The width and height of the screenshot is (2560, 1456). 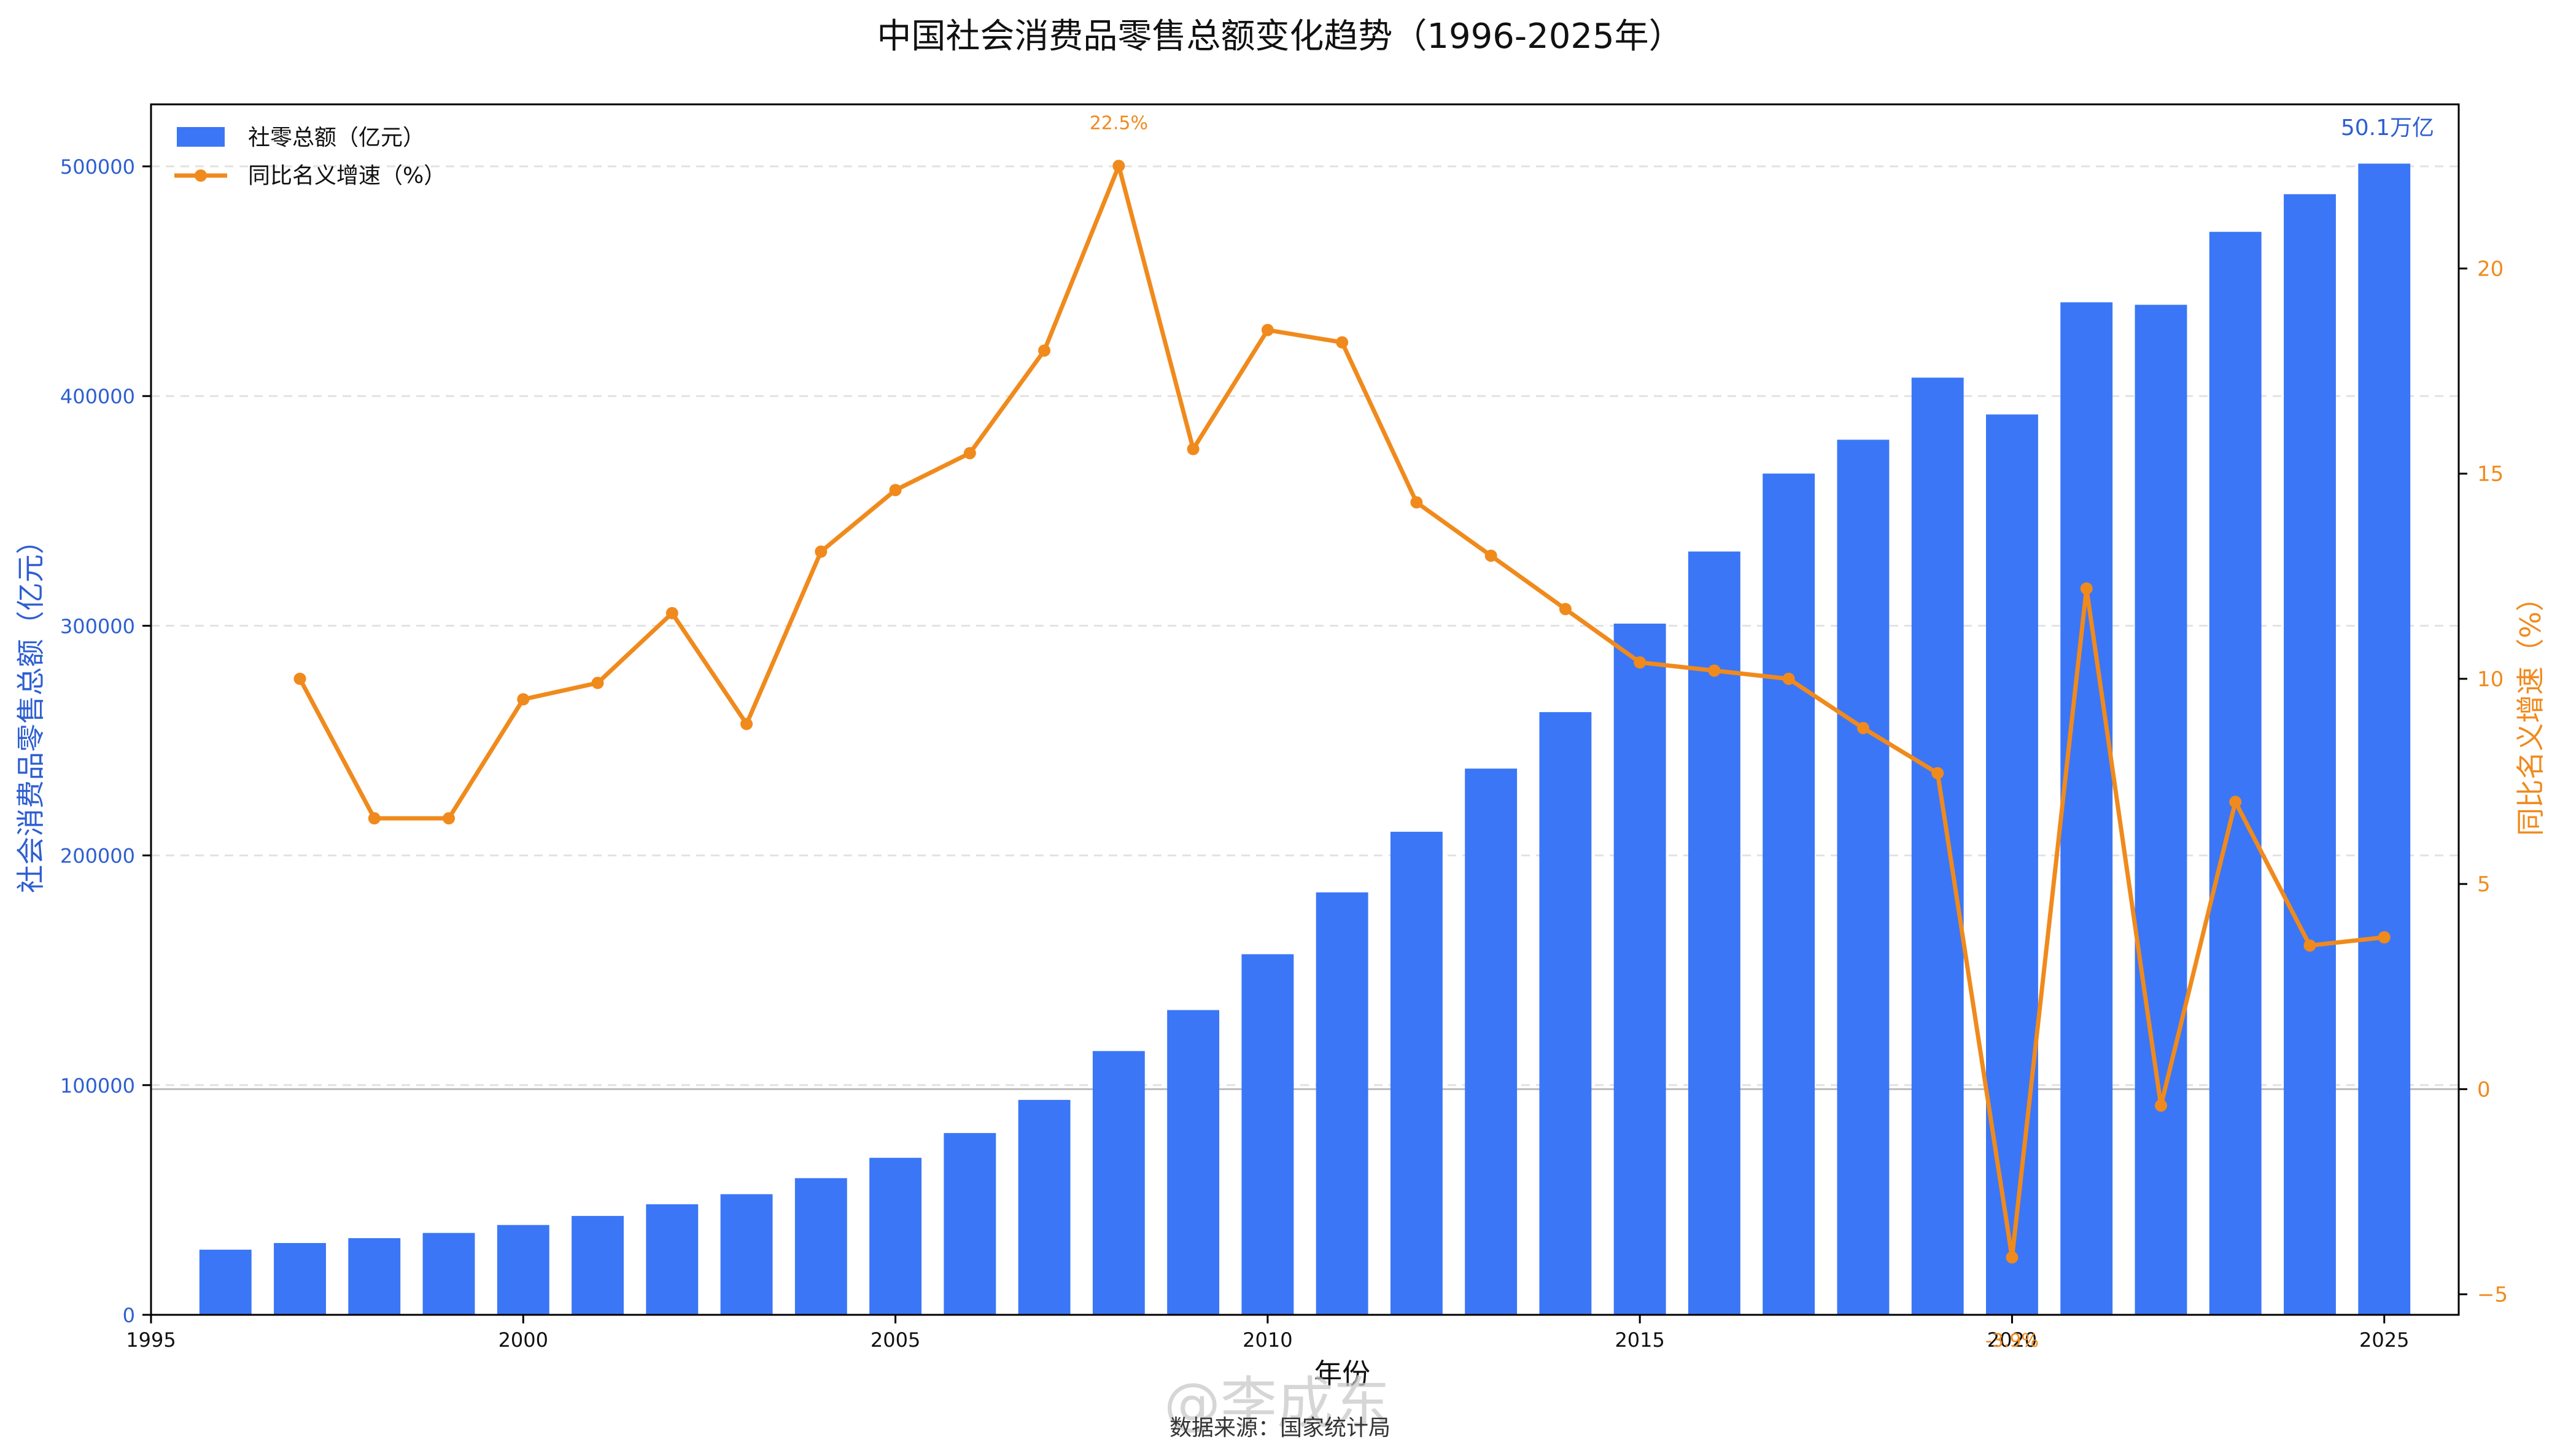 What do you see at coordinates (2086, 588) in the screenshot?
I see `growth-point-2021` at bounding box center [2086, 588].